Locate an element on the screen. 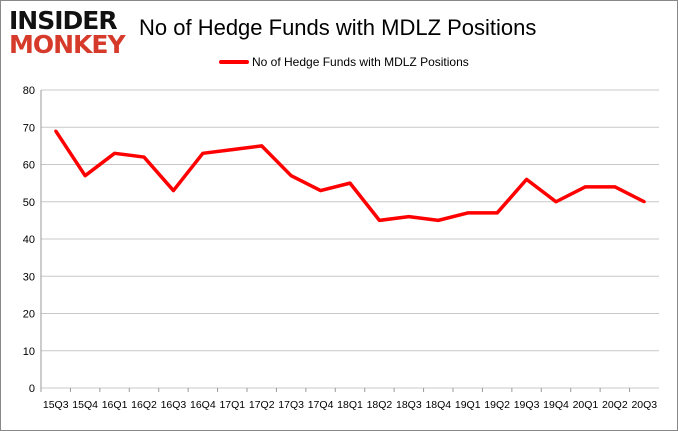  x-tick-label: 17Q2 is located at coordinates (262, 405).